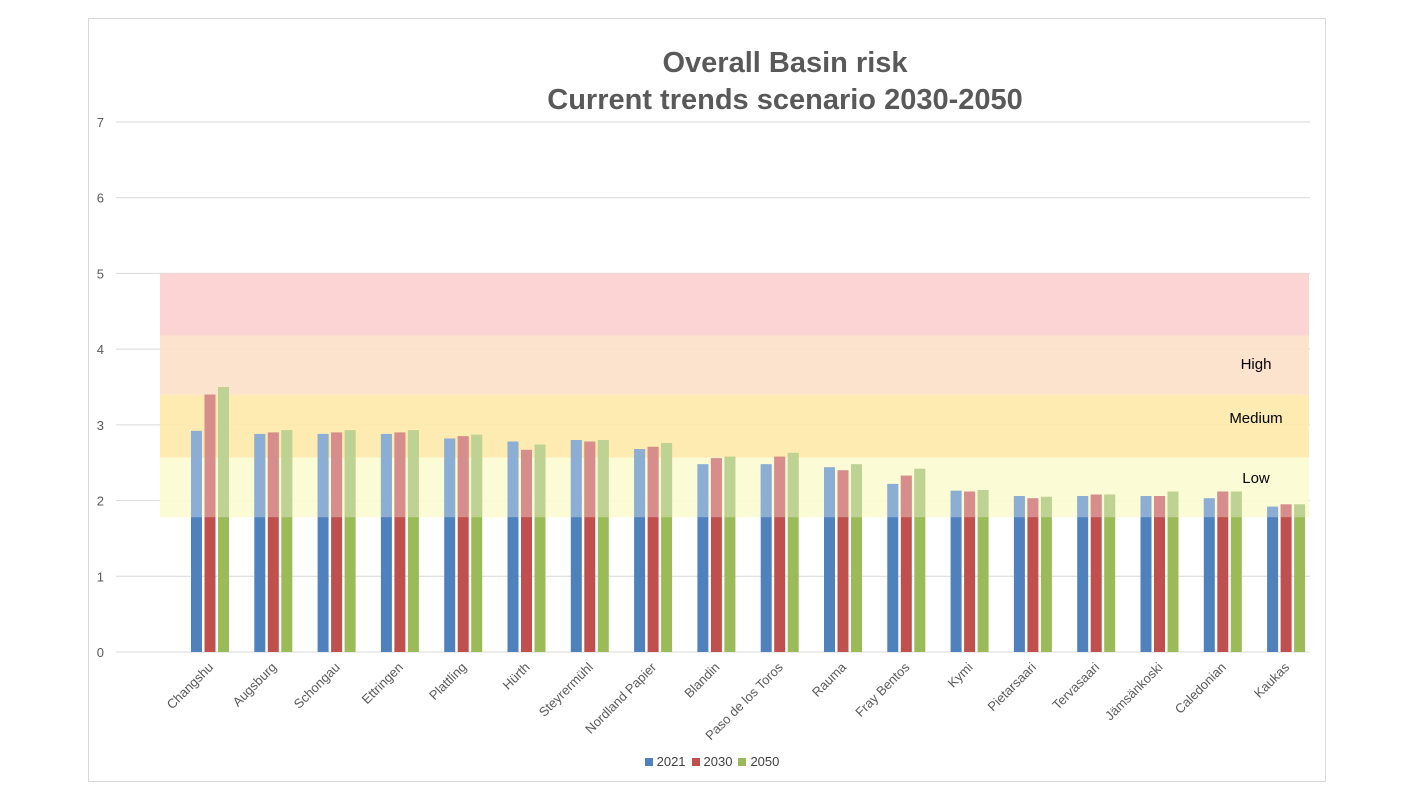 This screenshot has width=1424, height=801. Describe the element at coordinates (100, 652) in the screenshot. I see `y-tick-label: 0` at that location.